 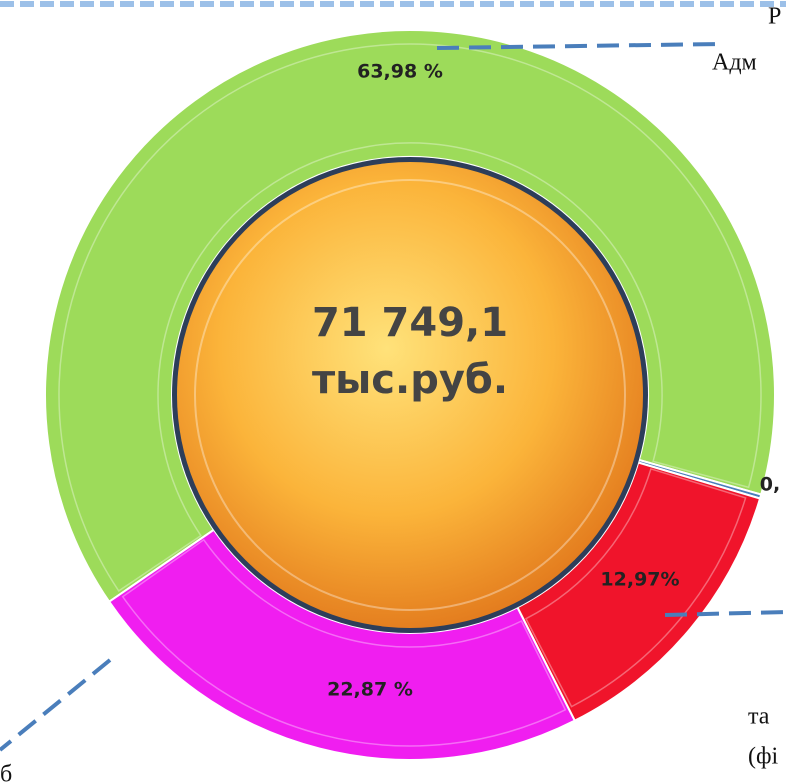 What do you see at coordinates (6, 773) in the screenshot?
I see `annotation: б` at bounding box center [6, 773].